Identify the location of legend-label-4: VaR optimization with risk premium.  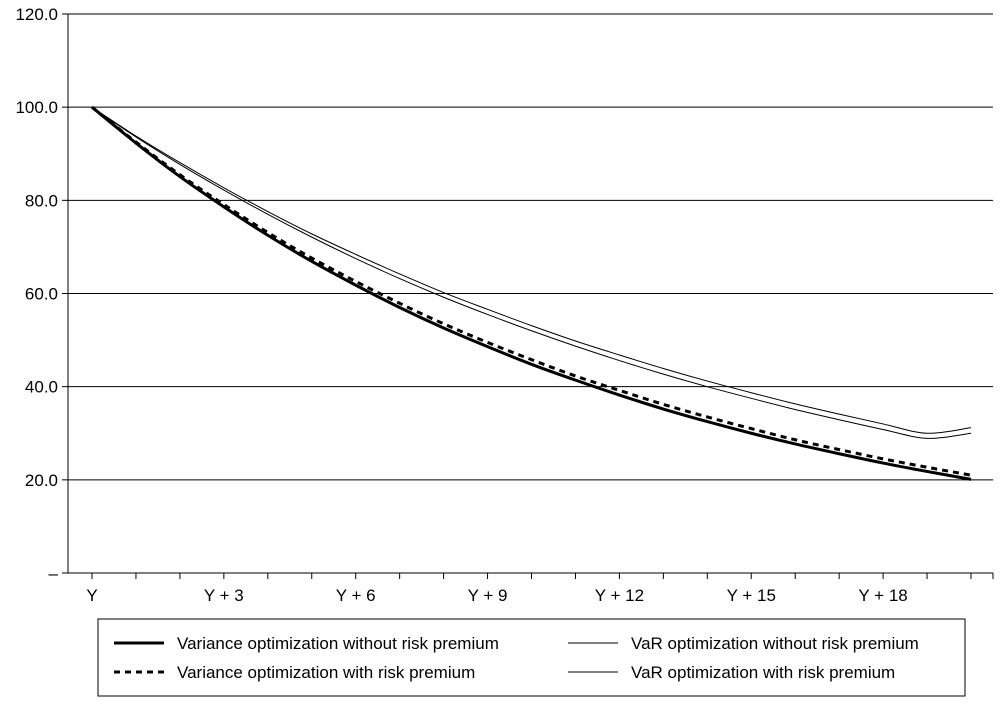
(763, 672).